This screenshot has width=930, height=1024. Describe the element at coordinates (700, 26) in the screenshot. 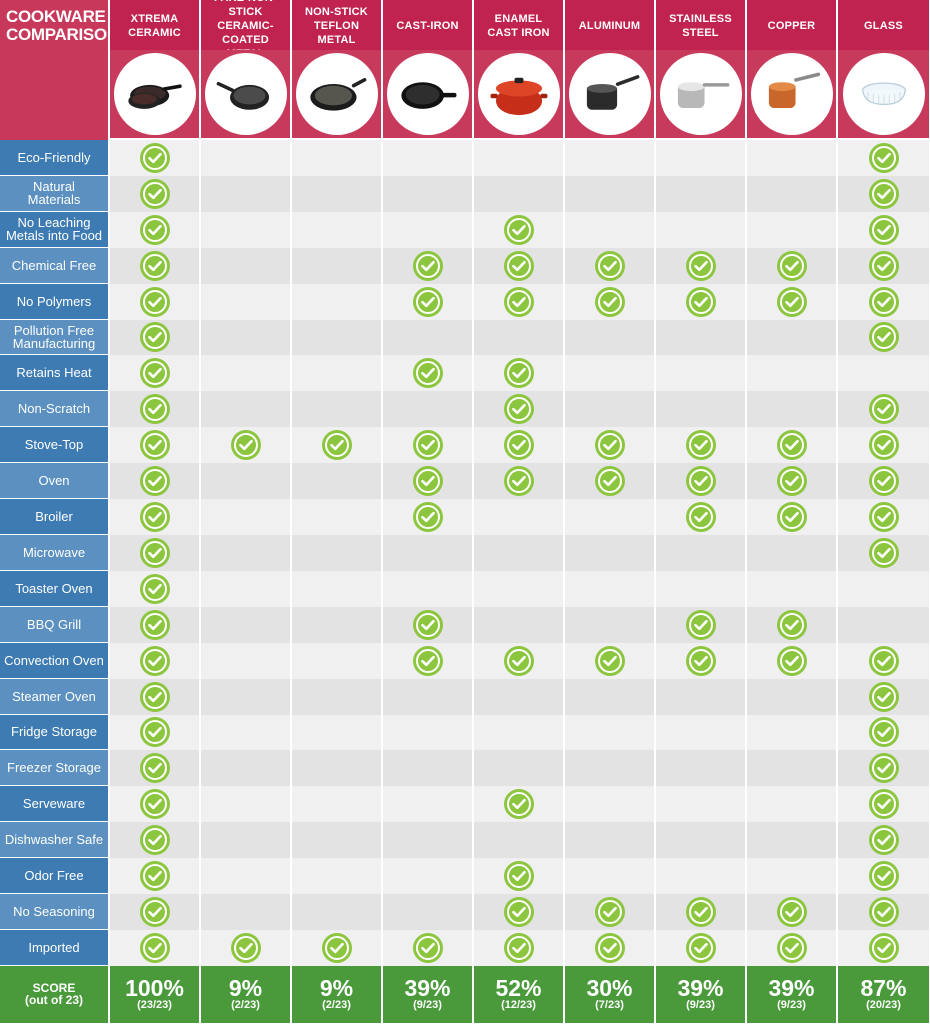

I see `column-header-label: STAINLESS STEEL` at that location.